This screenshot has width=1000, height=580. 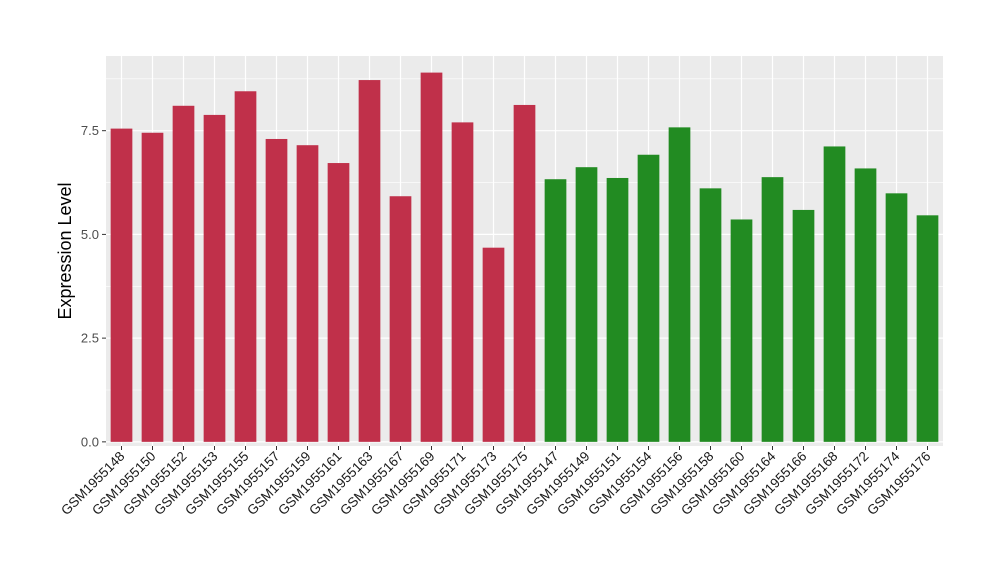 I want to click on bar-GSM1955163, so click(x=369, y=261).